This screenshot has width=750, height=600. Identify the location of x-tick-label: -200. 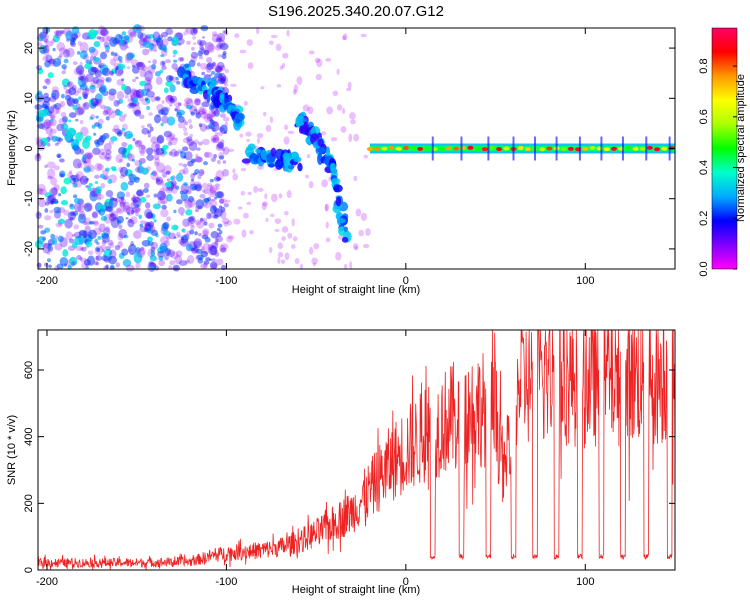
(47, 582).